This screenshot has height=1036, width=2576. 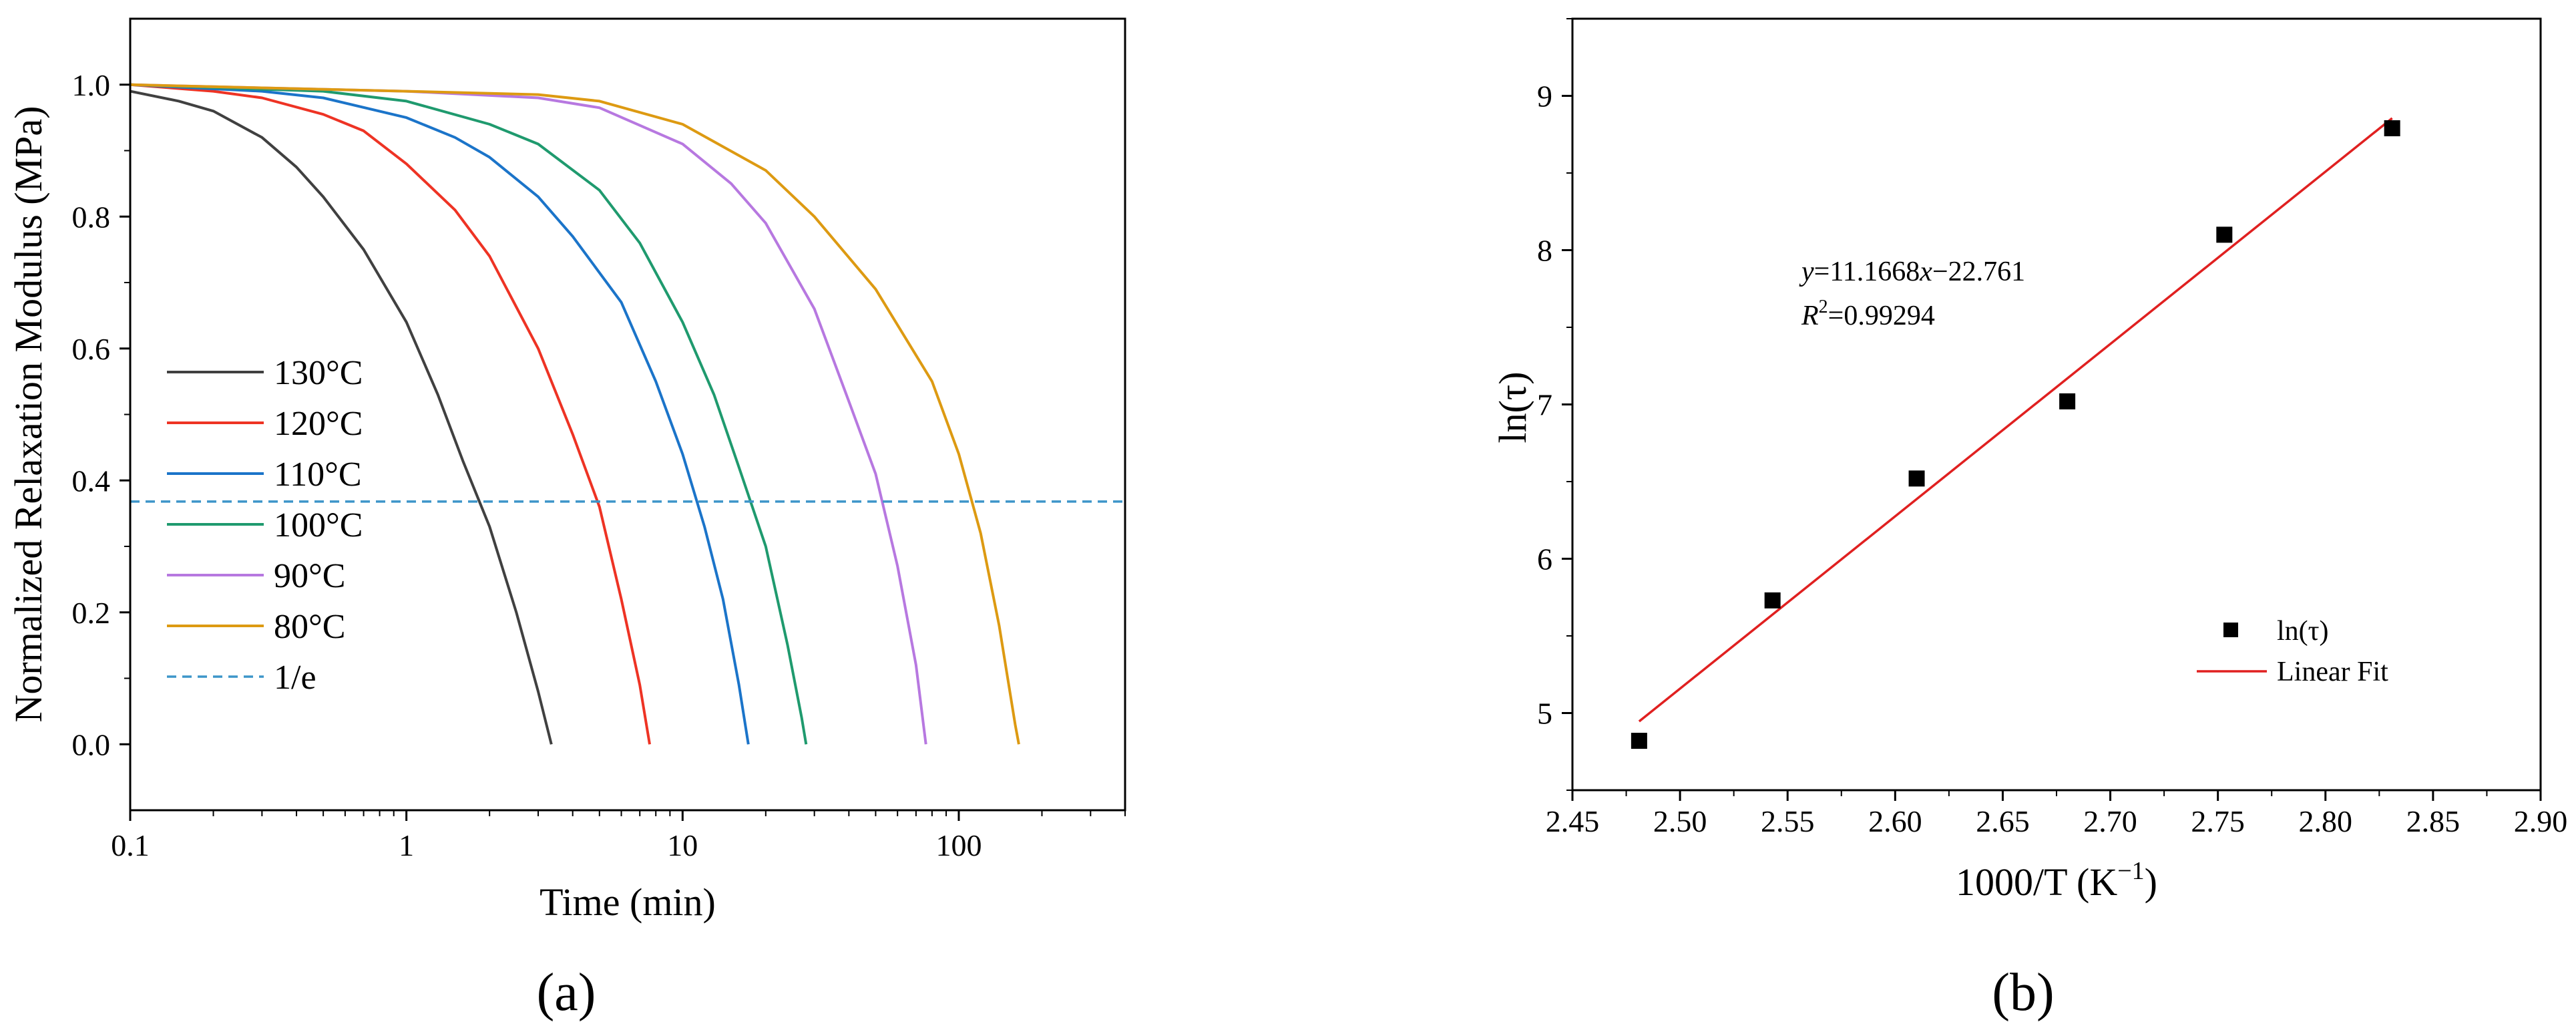 I want to click on fit-eq-slope: =11.1668, so click(x=1867, y=271).